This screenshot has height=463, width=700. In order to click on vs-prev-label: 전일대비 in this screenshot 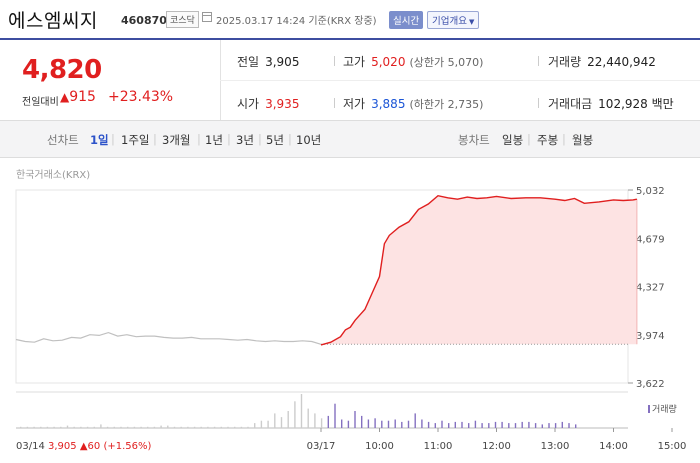, I will do `click(40, 102)`.